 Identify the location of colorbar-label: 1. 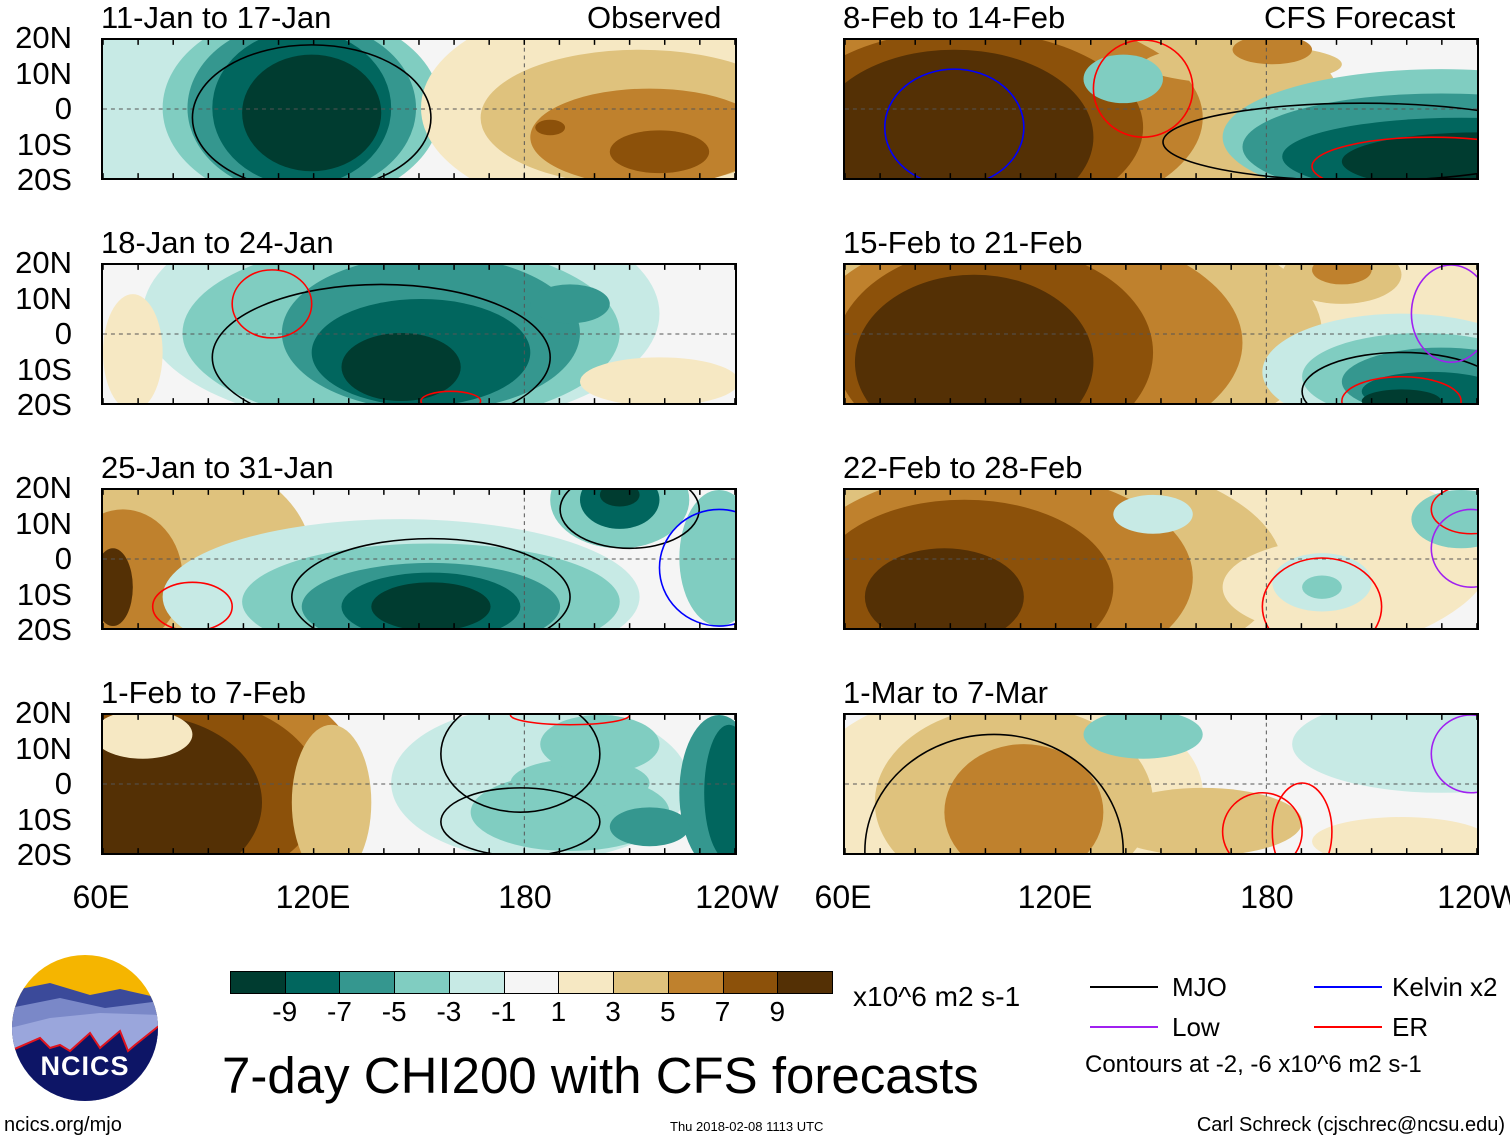
(558, 1011).